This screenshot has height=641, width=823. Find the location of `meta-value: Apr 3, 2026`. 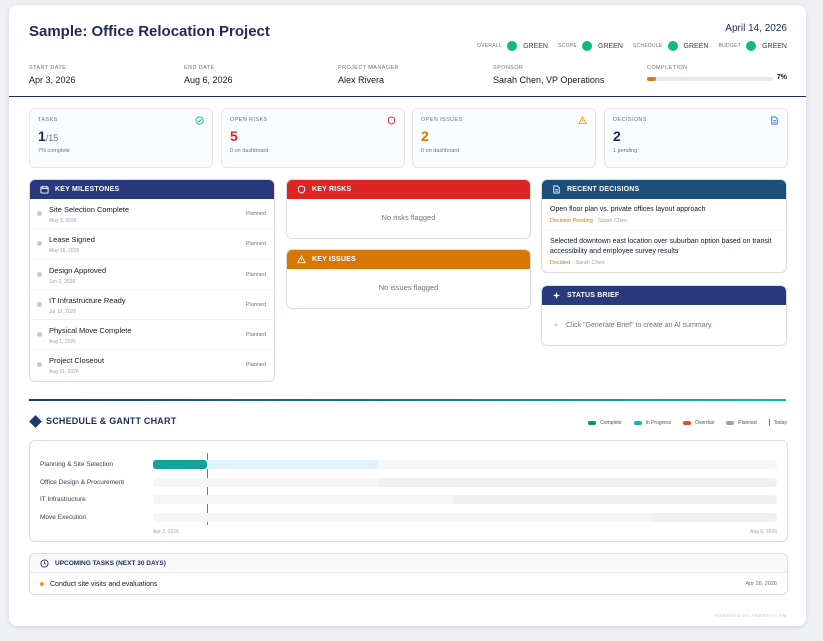

meta-value: Apr 3, 2026 is located at coordinates (52, 80).